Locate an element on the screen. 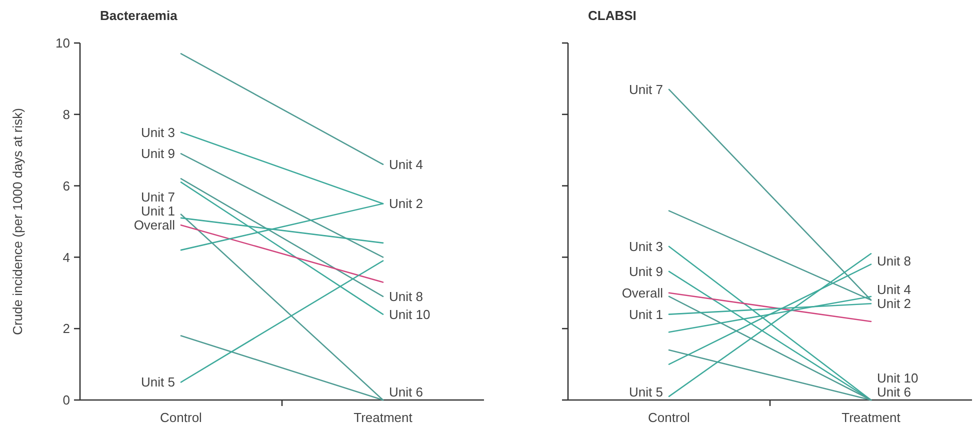 The height and width of the screenshot is (429, 976). y-axis-title: Crude incidence (per 1000 days at risk) is located at coordinates (17, 221).